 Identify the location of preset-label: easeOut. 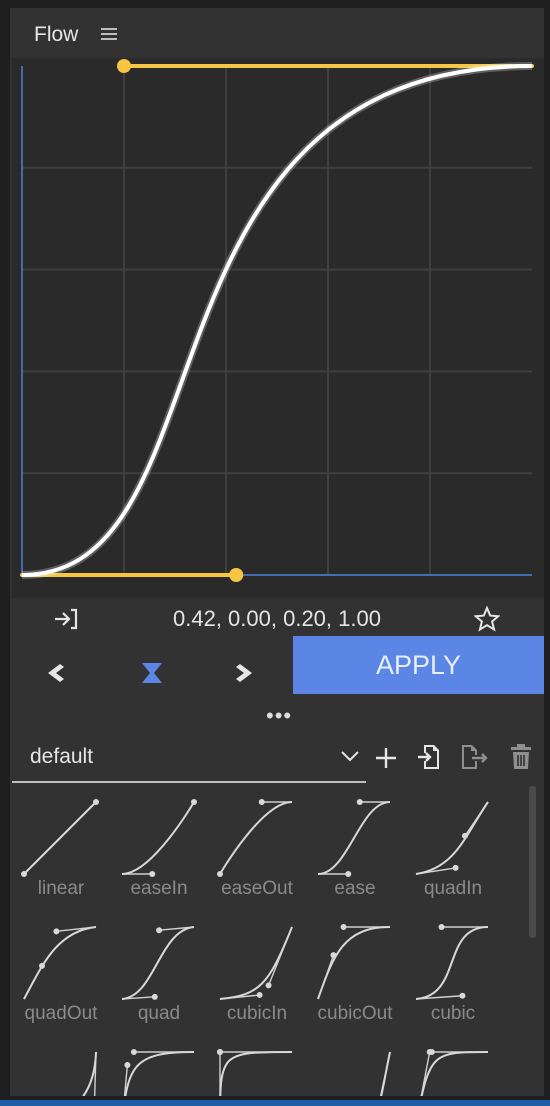
(257, 888).